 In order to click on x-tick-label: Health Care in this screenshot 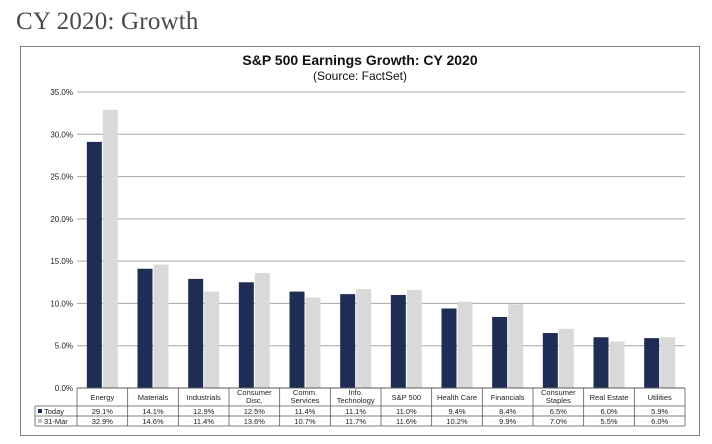, I will do `click(457, 397)`.